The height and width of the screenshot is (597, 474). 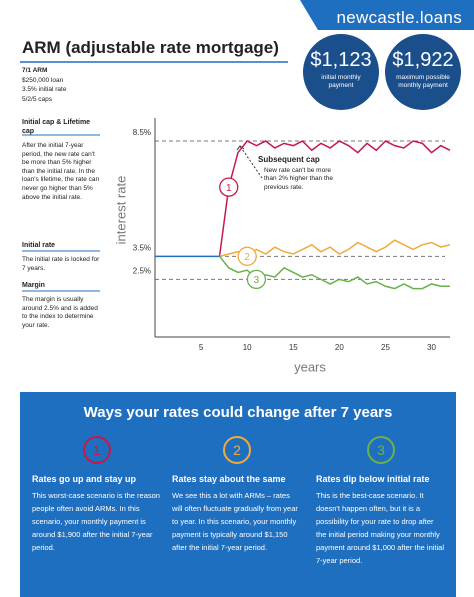 What do you see at coordinates (120, 210) in the screenshot?
I see `y-axis-label: interest rate` at bounding box center [120, 210].